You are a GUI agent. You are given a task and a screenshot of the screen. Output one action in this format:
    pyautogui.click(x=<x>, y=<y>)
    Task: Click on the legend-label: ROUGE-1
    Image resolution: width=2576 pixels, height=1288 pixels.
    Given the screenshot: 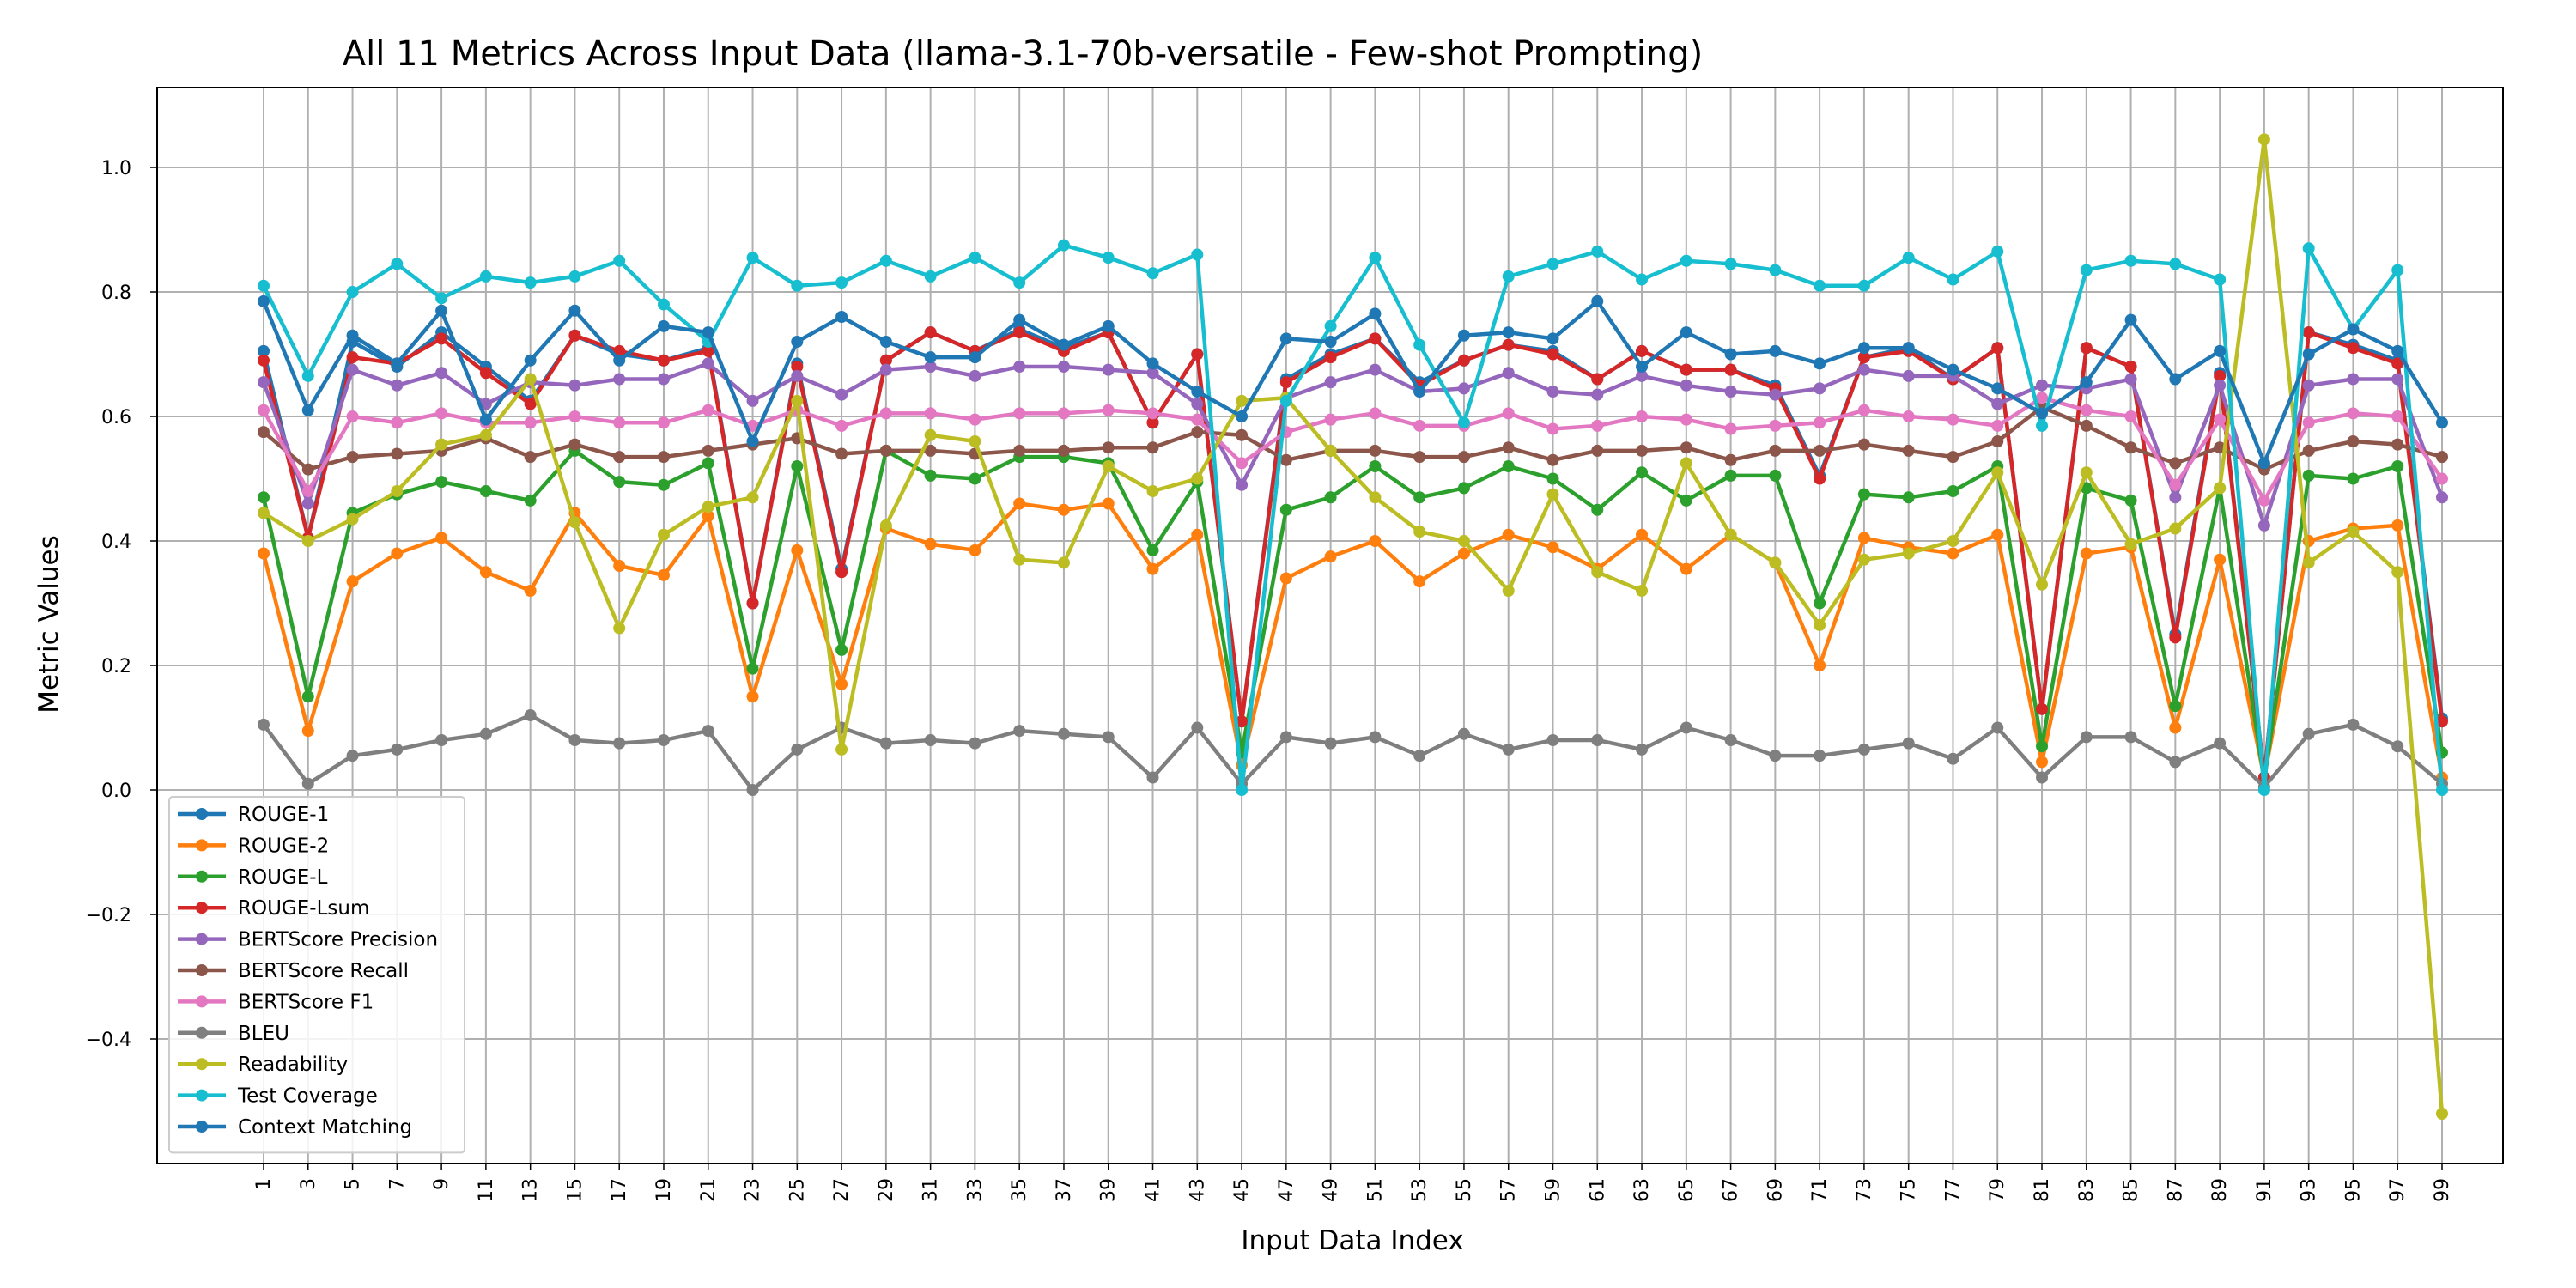 What is the action you would take?
    pyautogui.click(x=283, y=815)
    